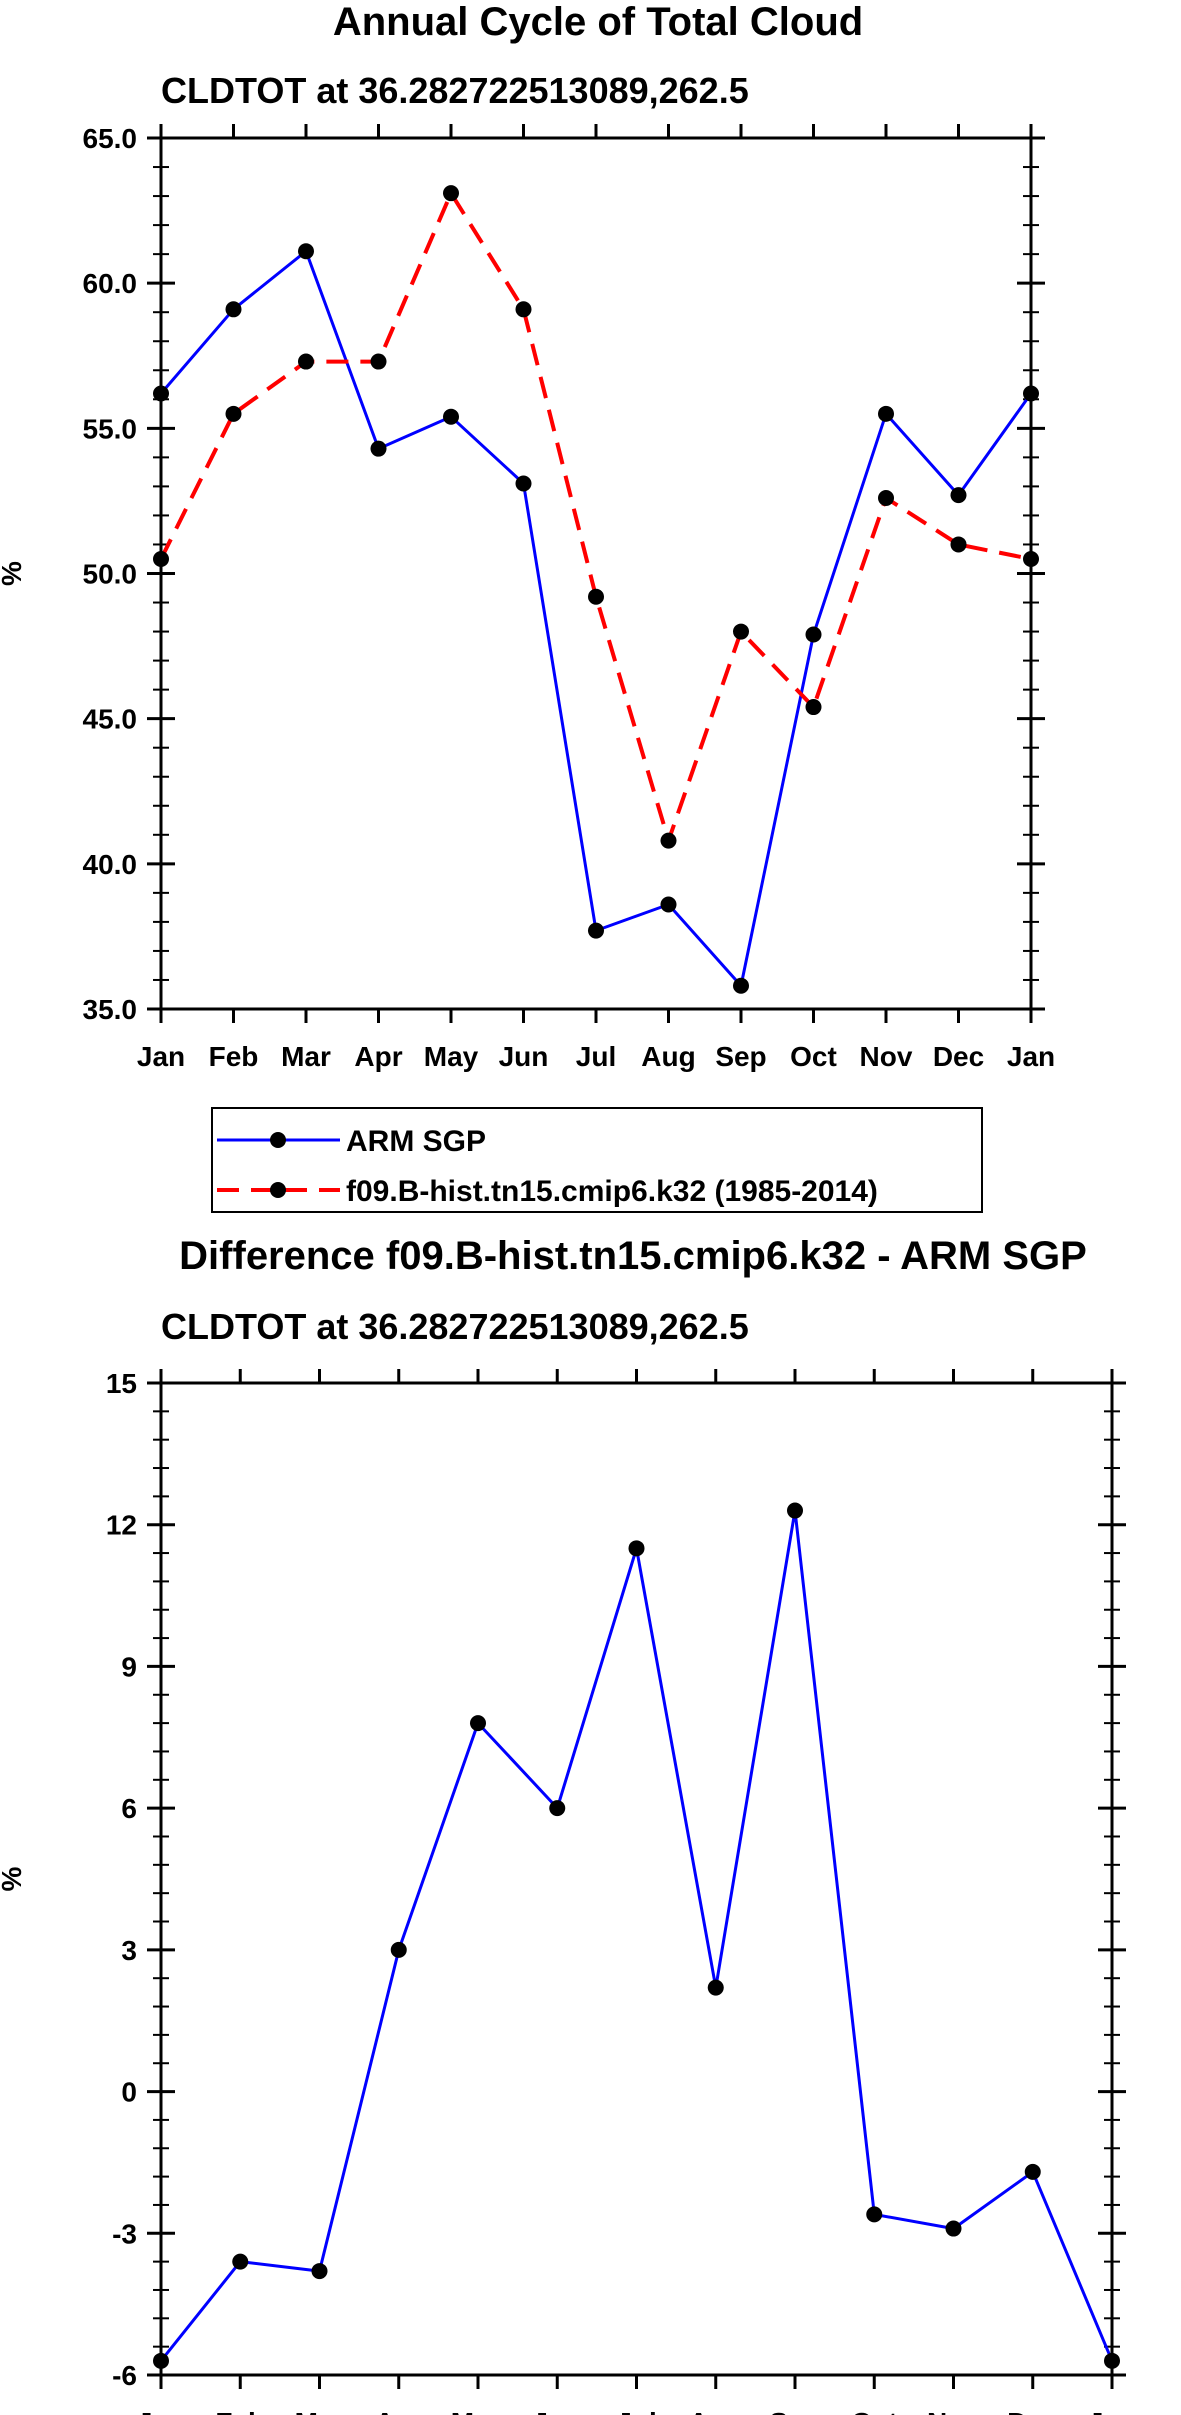  I want to click on y-tick-label: 45.0, so click(110, 719).